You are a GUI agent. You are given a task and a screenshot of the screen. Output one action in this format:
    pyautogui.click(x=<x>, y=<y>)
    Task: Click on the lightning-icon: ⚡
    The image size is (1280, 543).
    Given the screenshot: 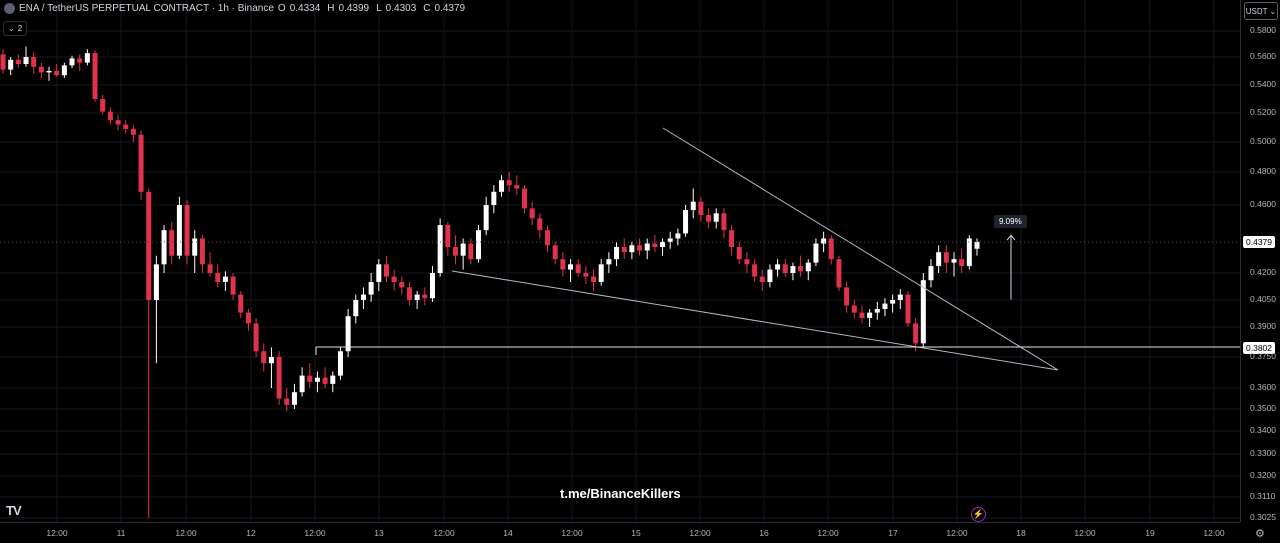 What is the action you would take?
    pyautogui.click(x=978, y=514)
    